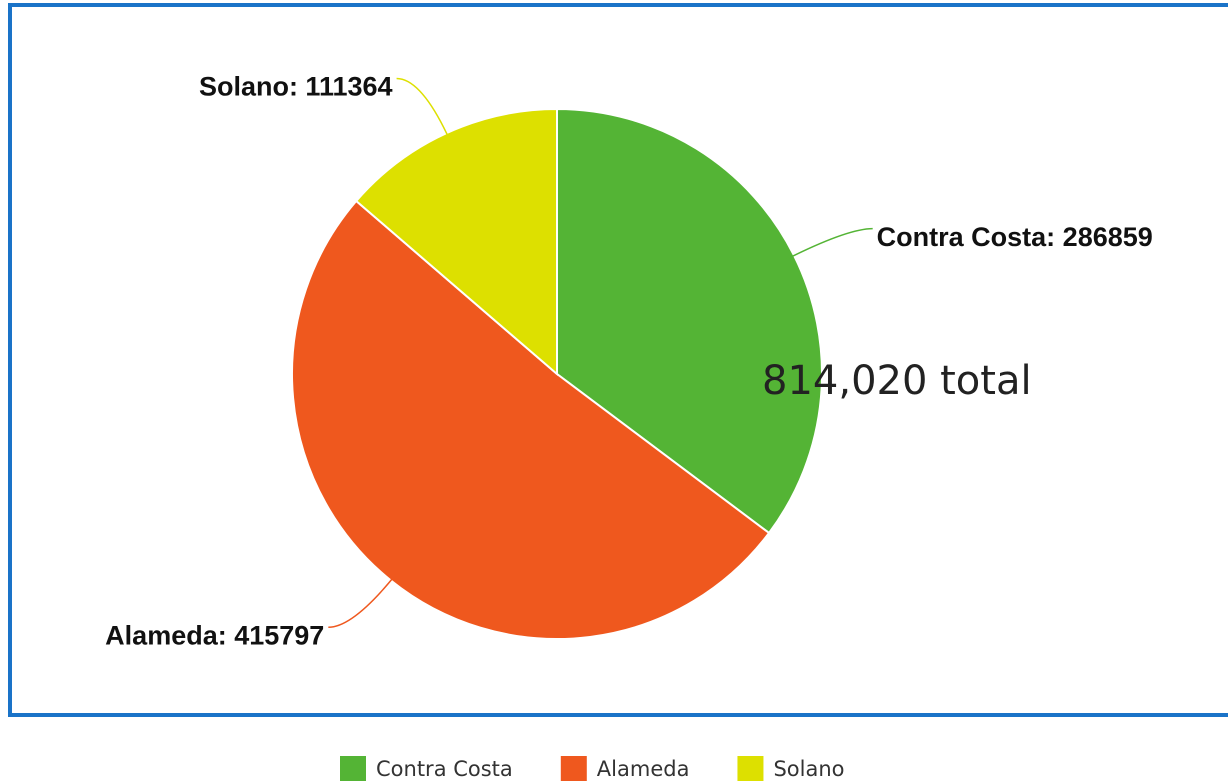 This screenshot has height=781, width=1228. I want to click on legend-label: Contra Costa, so click(444, 769).